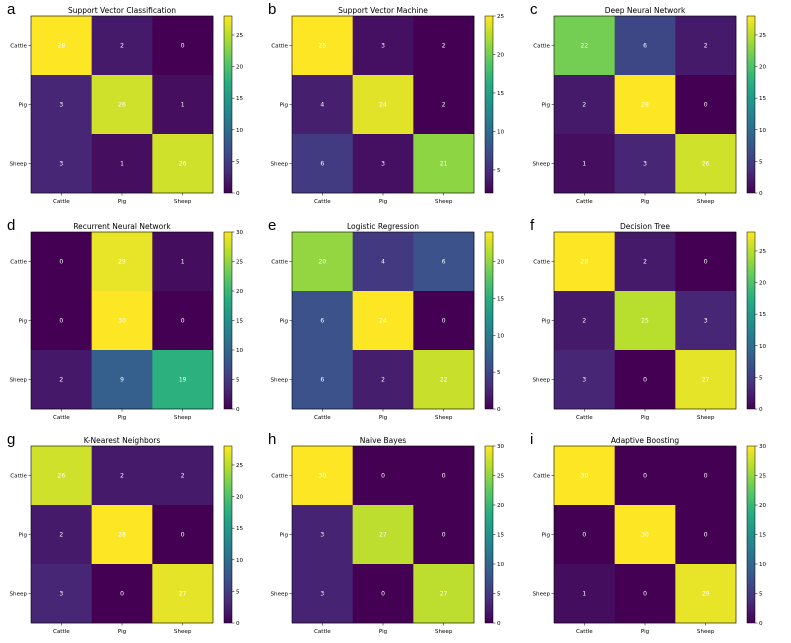 This screenshot has width=791, height=643. I want to click on panel-letter: c, so click(534, 9).